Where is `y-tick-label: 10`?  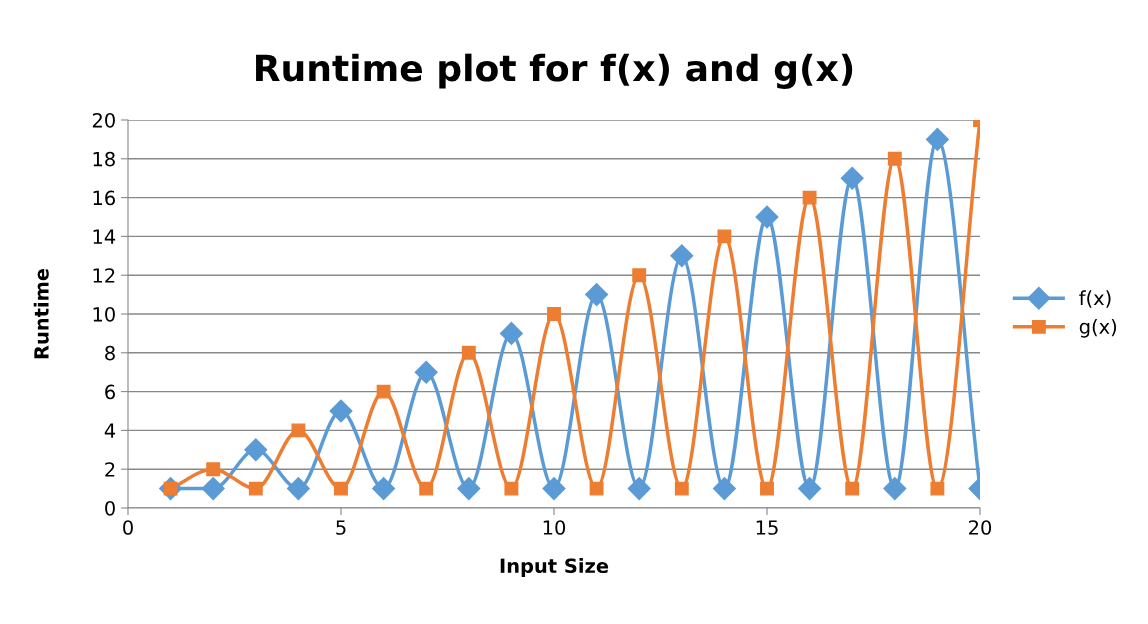
y-tick-label: 10 is located at coordinates (104, 314).